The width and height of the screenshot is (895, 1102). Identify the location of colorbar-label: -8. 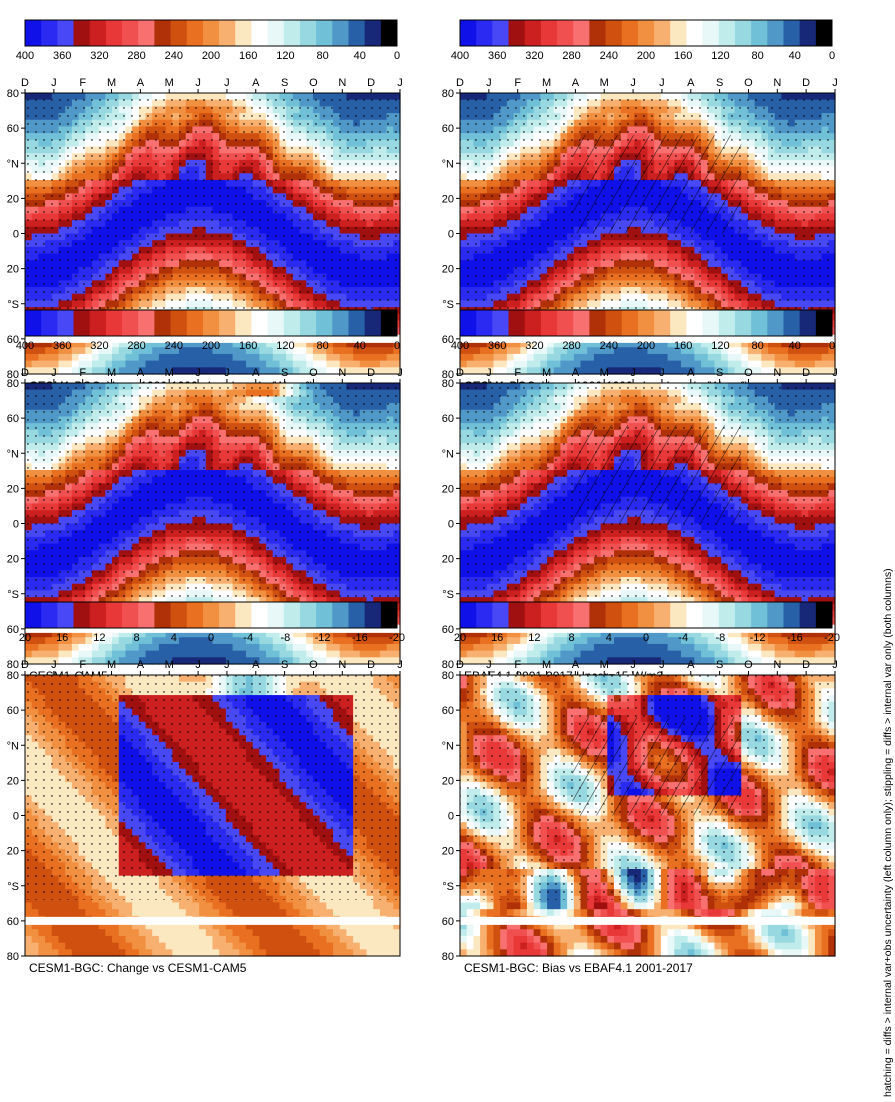
(286, 638).